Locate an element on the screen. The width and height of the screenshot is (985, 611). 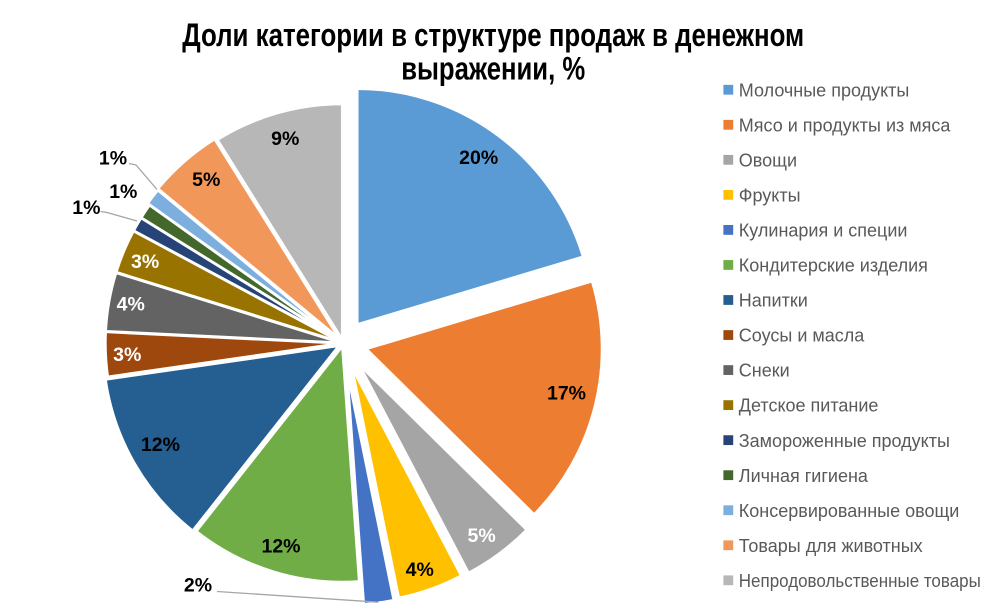
svg-text: Соусы и масла is located at coordinates (802, 336).